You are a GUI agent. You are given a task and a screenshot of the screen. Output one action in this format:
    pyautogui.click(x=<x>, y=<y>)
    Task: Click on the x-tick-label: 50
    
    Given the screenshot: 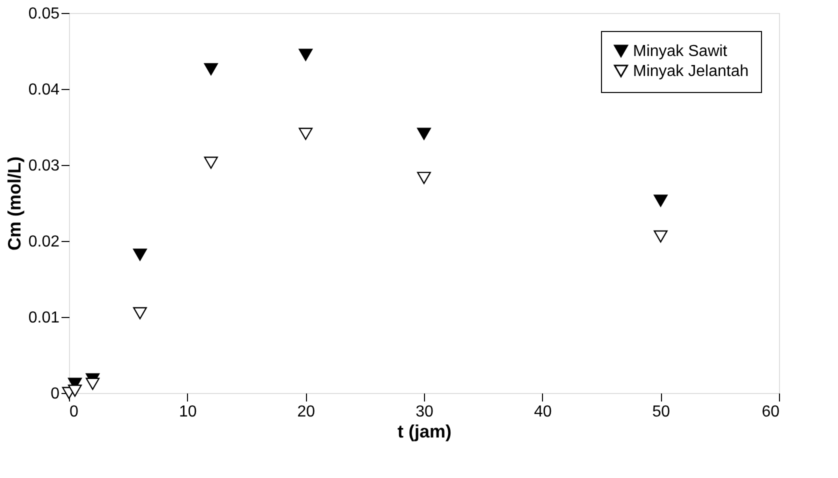 What is the action you would take?
    pyautogui.click(x=661, y=412)
    